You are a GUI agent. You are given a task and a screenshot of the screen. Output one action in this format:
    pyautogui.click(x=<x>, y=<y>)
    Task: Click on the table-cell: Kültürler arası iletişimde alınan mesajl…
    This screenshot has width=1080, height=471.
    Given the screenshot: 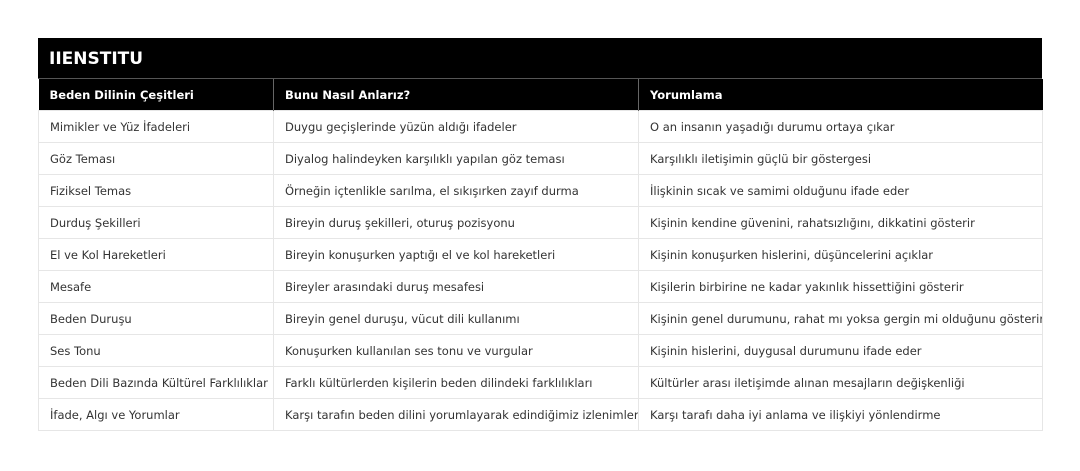 What is the action you would take?
    pyautogui.click(x=840, y=382)
    